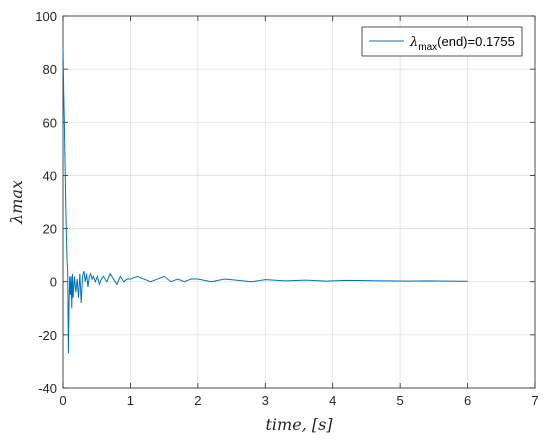 Image resolution: width=550 pixels, height=442 pixels. What do you see at coordinates (62, 400) in the screenshot?
I see `x-tick-label: 0` at bounding box center [62, 400].